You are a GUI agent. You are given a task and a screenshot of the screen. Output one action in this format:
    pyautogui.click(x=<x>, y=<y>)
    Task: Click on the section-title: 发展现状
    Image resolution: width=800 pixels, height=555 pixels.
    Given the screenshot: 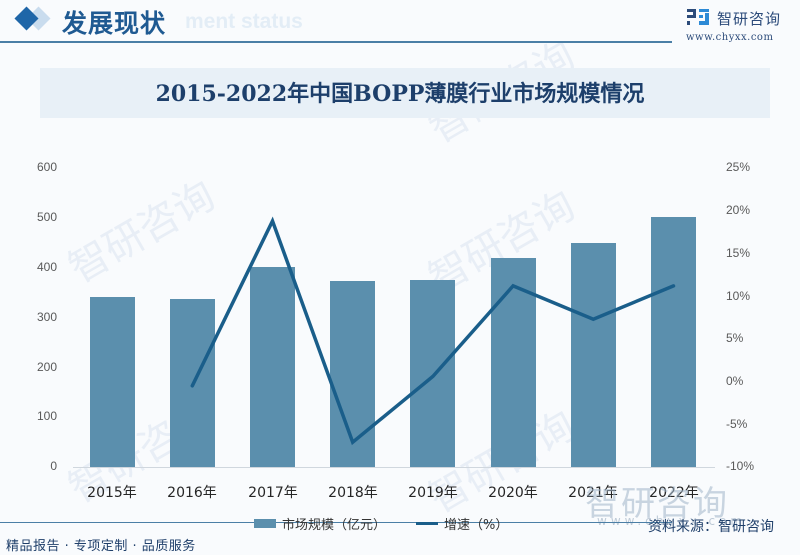 What is the action you would take?
    pyautogui.click(x=114, y=23)
    